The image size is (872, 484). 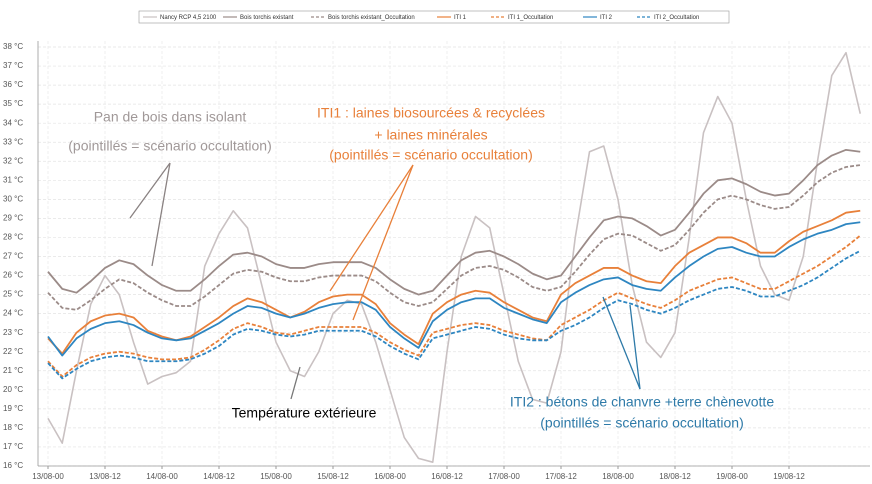 I want to click on y-tick-label: 21 °C, so click(x=13, y=370).